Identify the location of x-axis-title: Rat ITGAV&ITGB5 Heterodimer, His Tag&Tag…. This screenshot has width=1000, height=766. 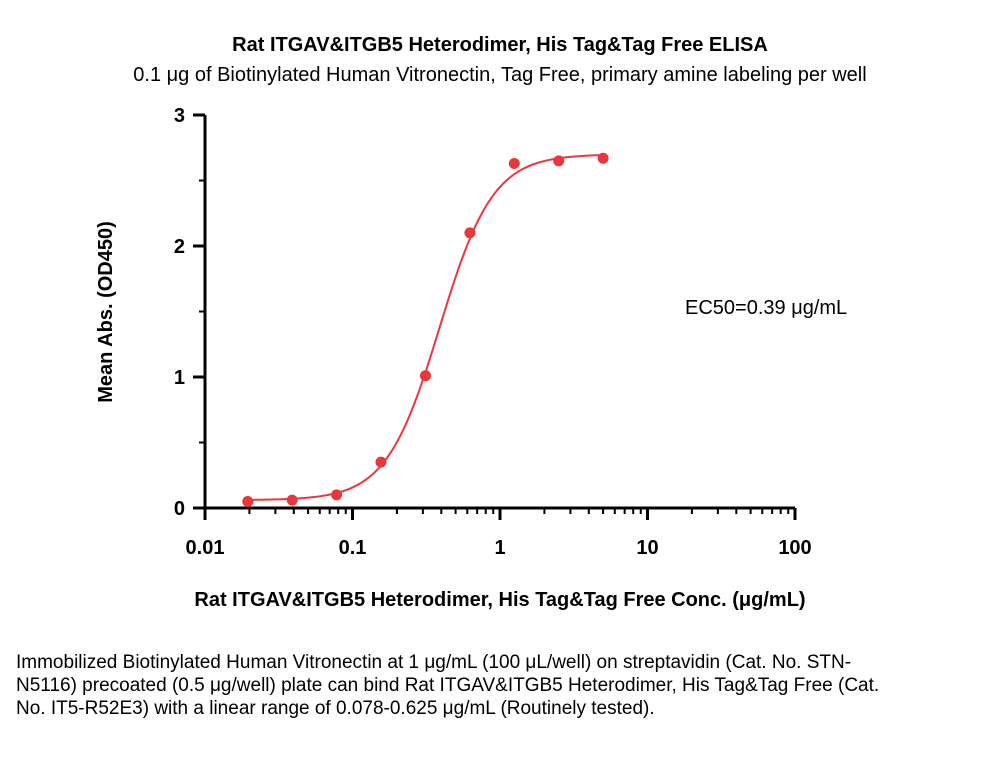
(499, 600).